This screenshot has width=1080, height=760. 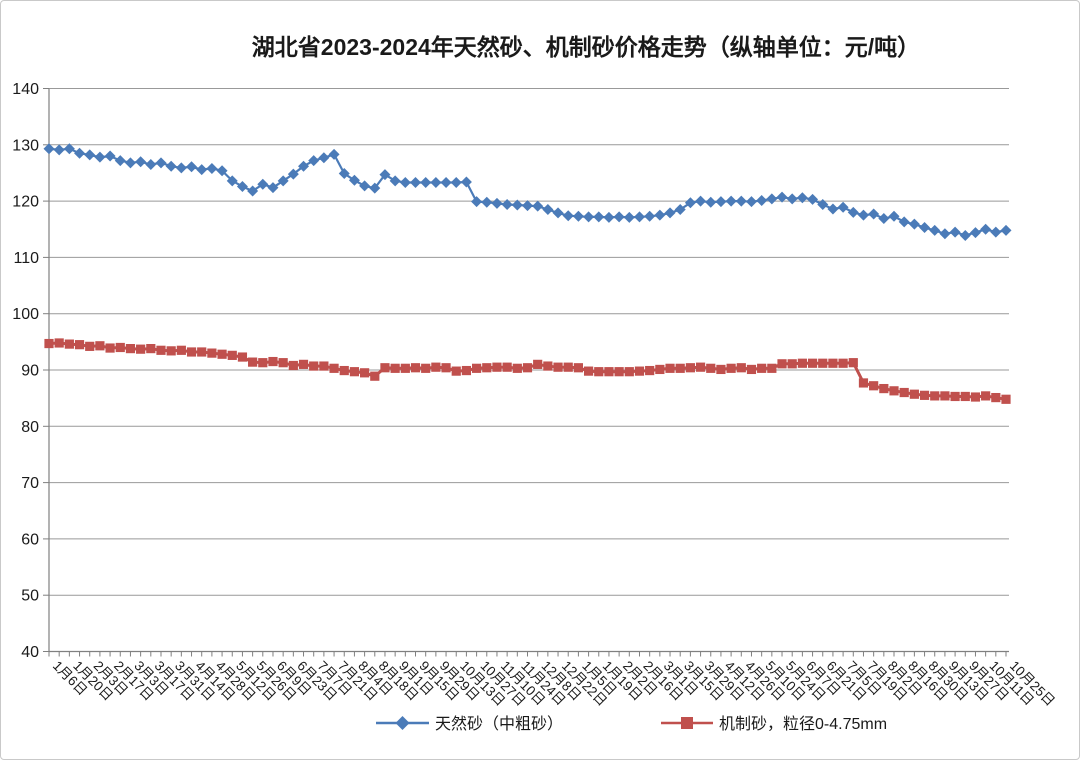 What do you see at coordinates (26, 258) in the screenshot?
I see `y-tick-label: 110` at bounding box center [26, 258].